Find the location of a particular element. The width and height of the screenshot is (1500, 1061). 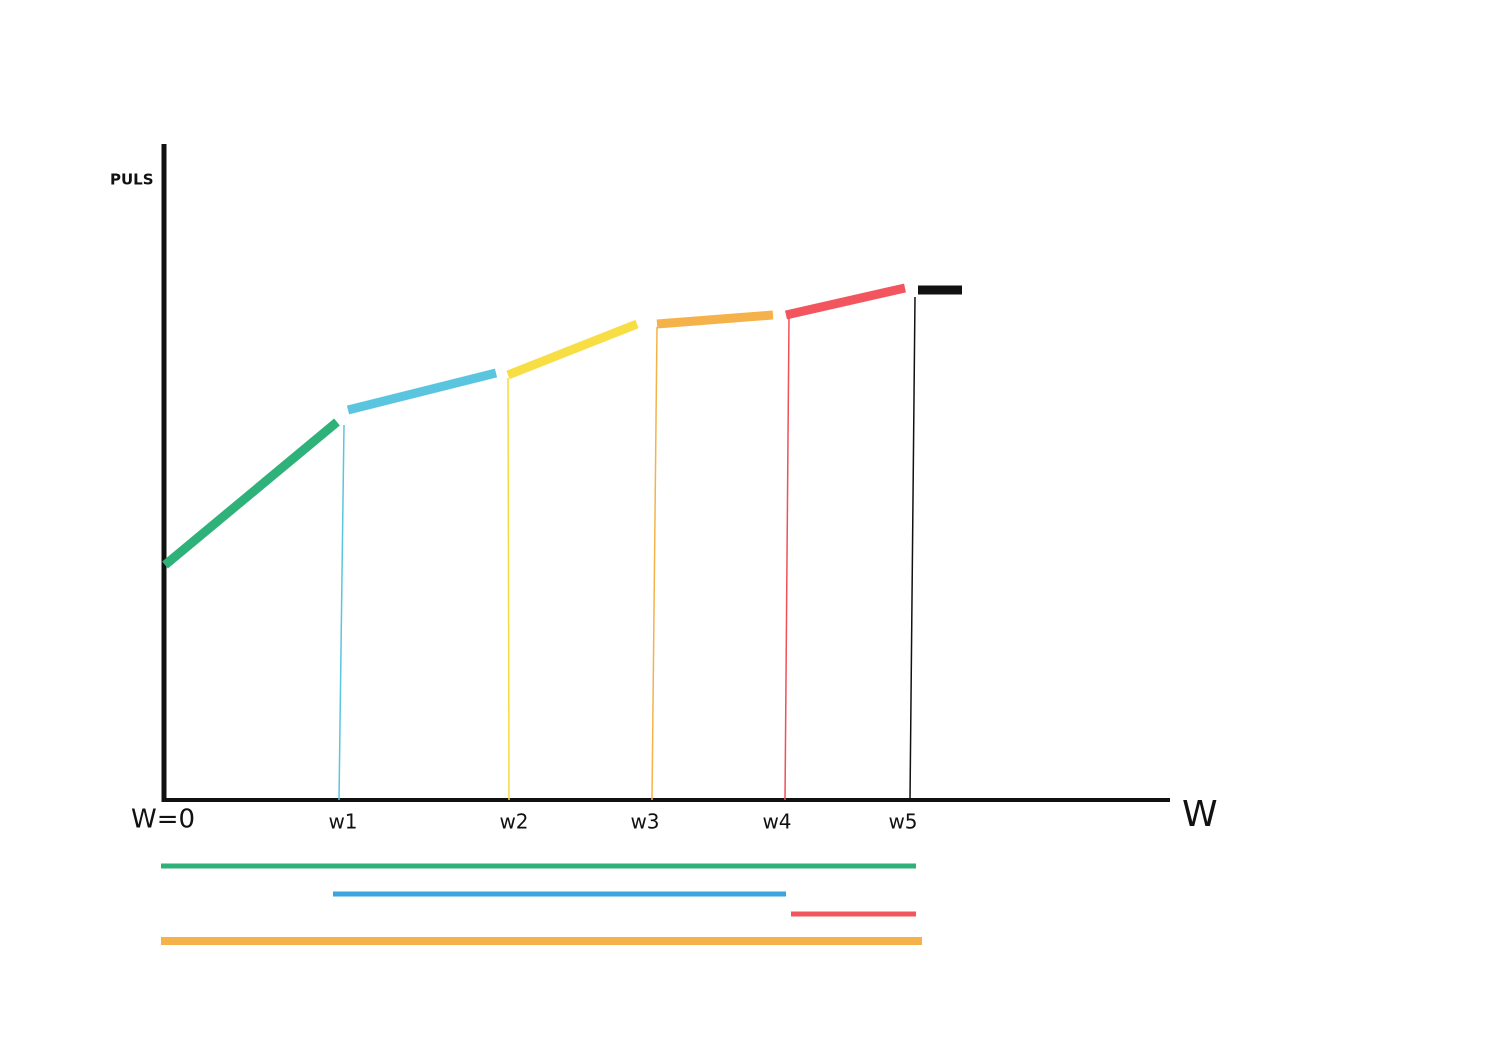

tick-label: w3 is located at coordinates (644, 822).